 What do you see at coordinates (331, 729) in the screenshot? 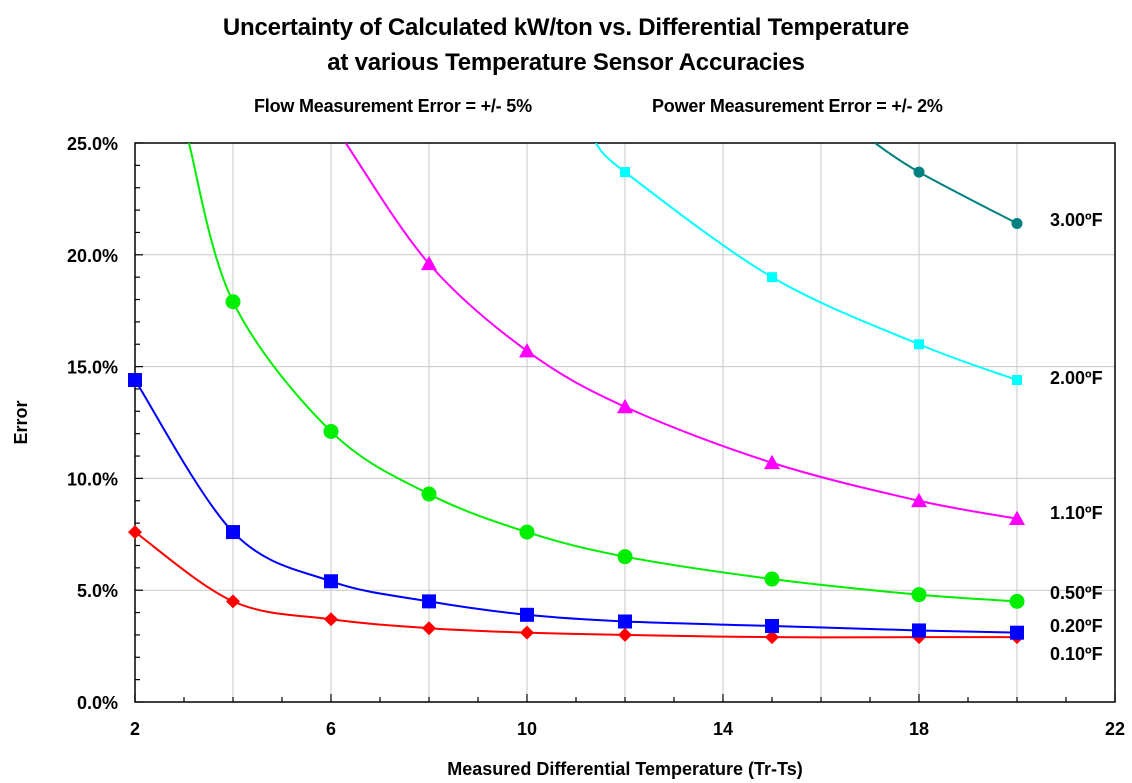
I see `x-tick-label: 6` at bounding box center [331, 729].